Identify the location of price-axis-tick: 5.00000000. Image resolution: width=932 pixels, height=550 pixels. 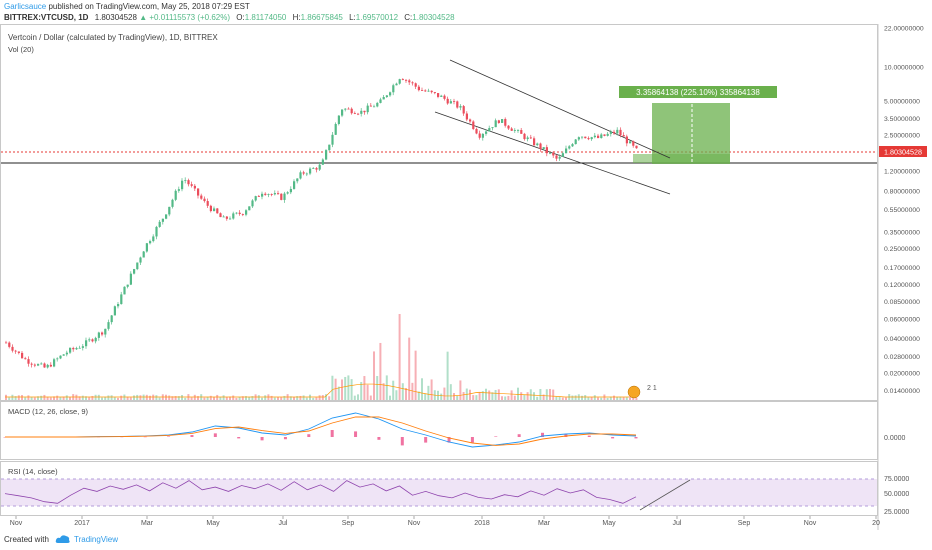
(902, 101).